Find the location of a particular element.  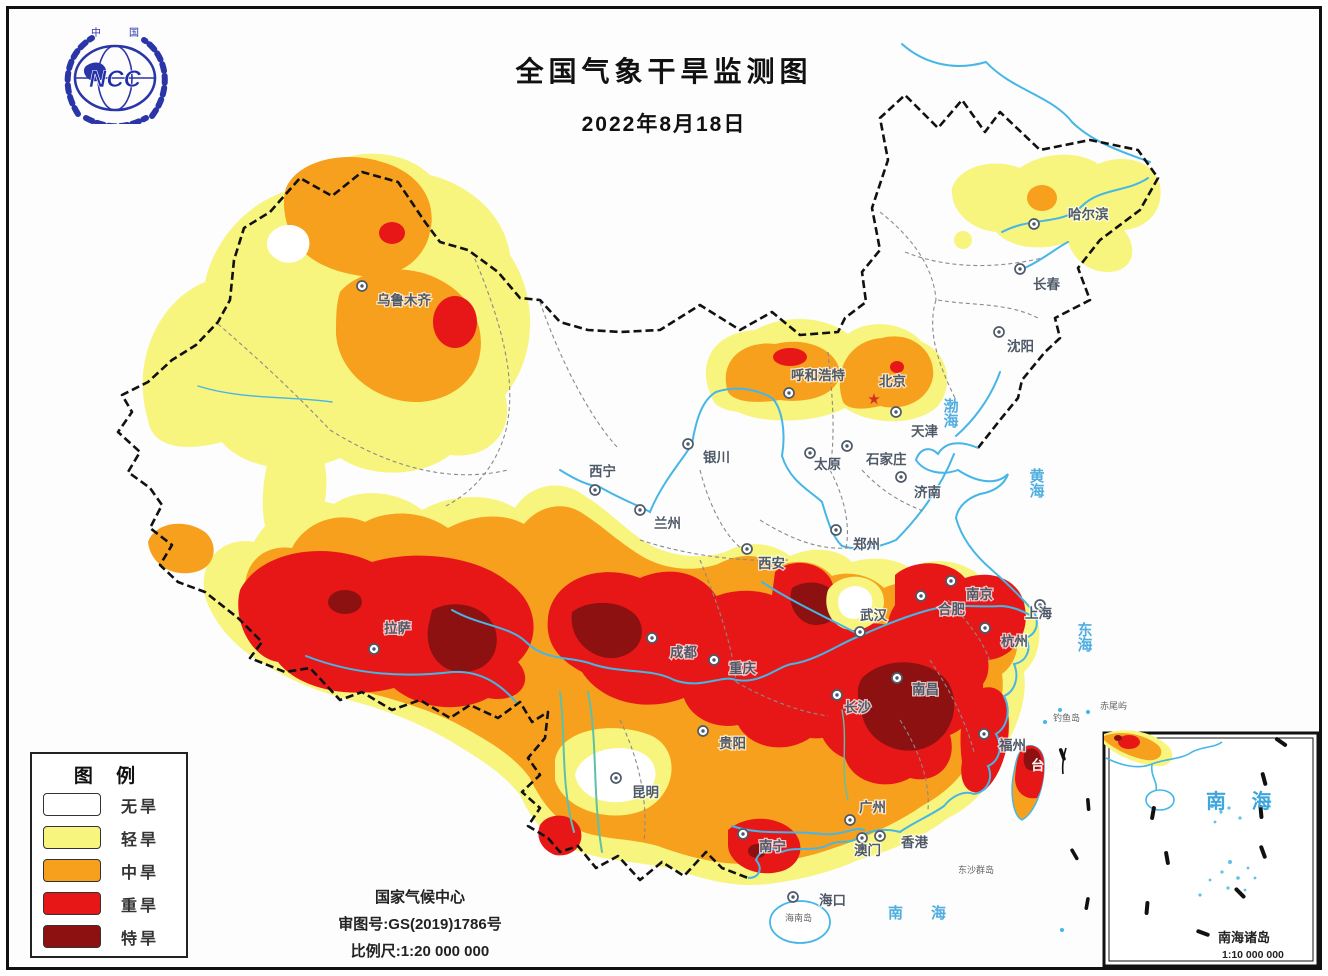

legend-label: 重旱 is located at coordinates (140, 906).